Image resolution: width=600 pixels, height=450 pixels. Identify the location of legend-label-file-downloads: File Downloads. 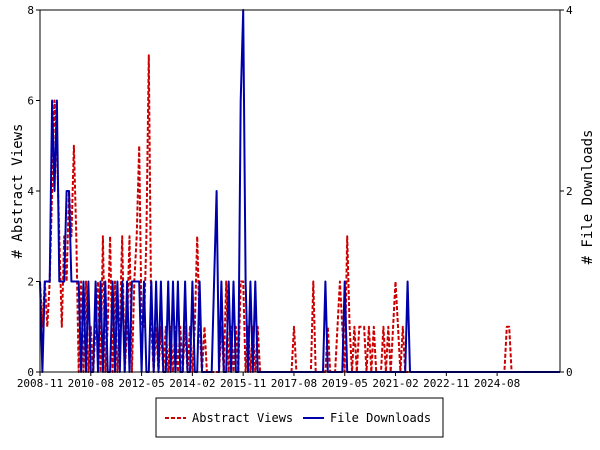
(380, 418).